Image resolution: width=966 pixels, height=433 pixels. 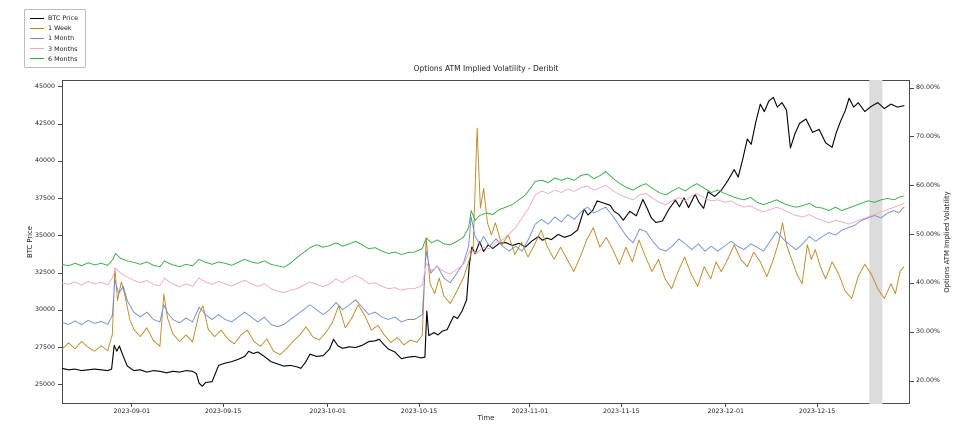 What do you see at coordinates (61, 38) in the screenshot?
I see `legend-label: 1 Month` at bounding box center [61, 38].